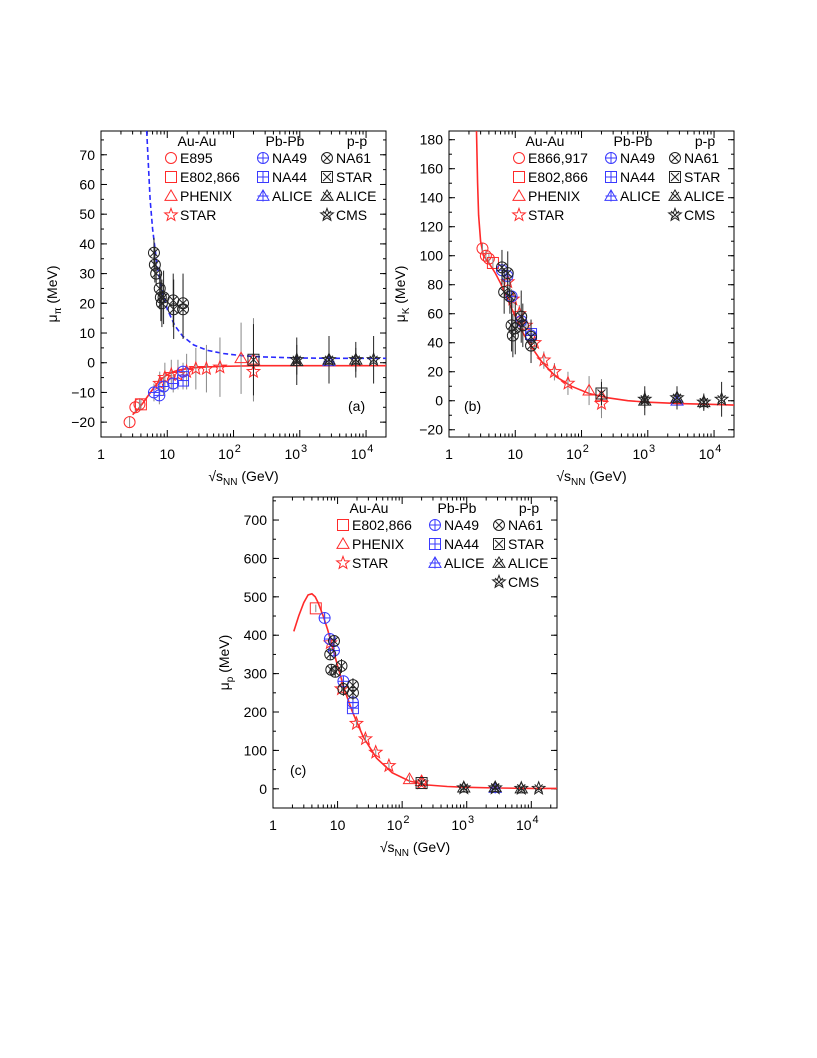 The height and width of the screenshot is (1058, 817). What do you see at coordinates (256, 597) in the screenshot?
I see `y-tick-label: 500` at bounding box center [256, 597].